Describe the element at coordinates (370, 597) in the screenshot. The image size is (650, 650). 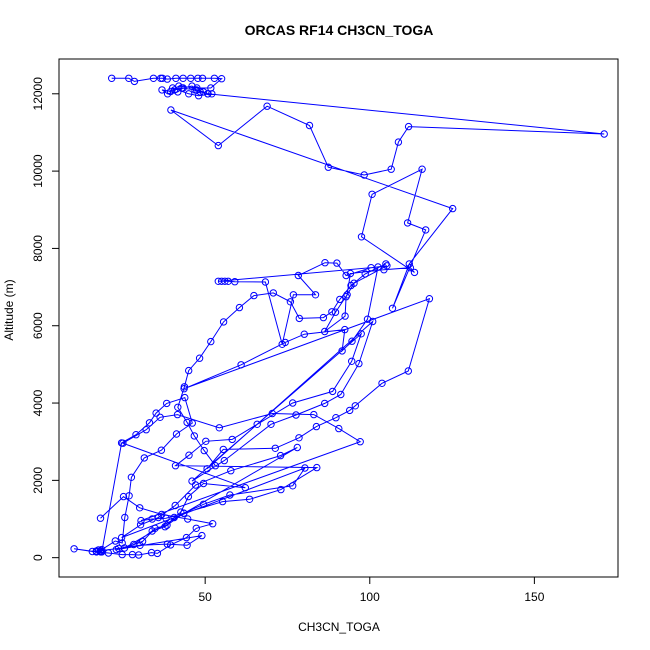
I see `x-tick-label: 100` at that location.